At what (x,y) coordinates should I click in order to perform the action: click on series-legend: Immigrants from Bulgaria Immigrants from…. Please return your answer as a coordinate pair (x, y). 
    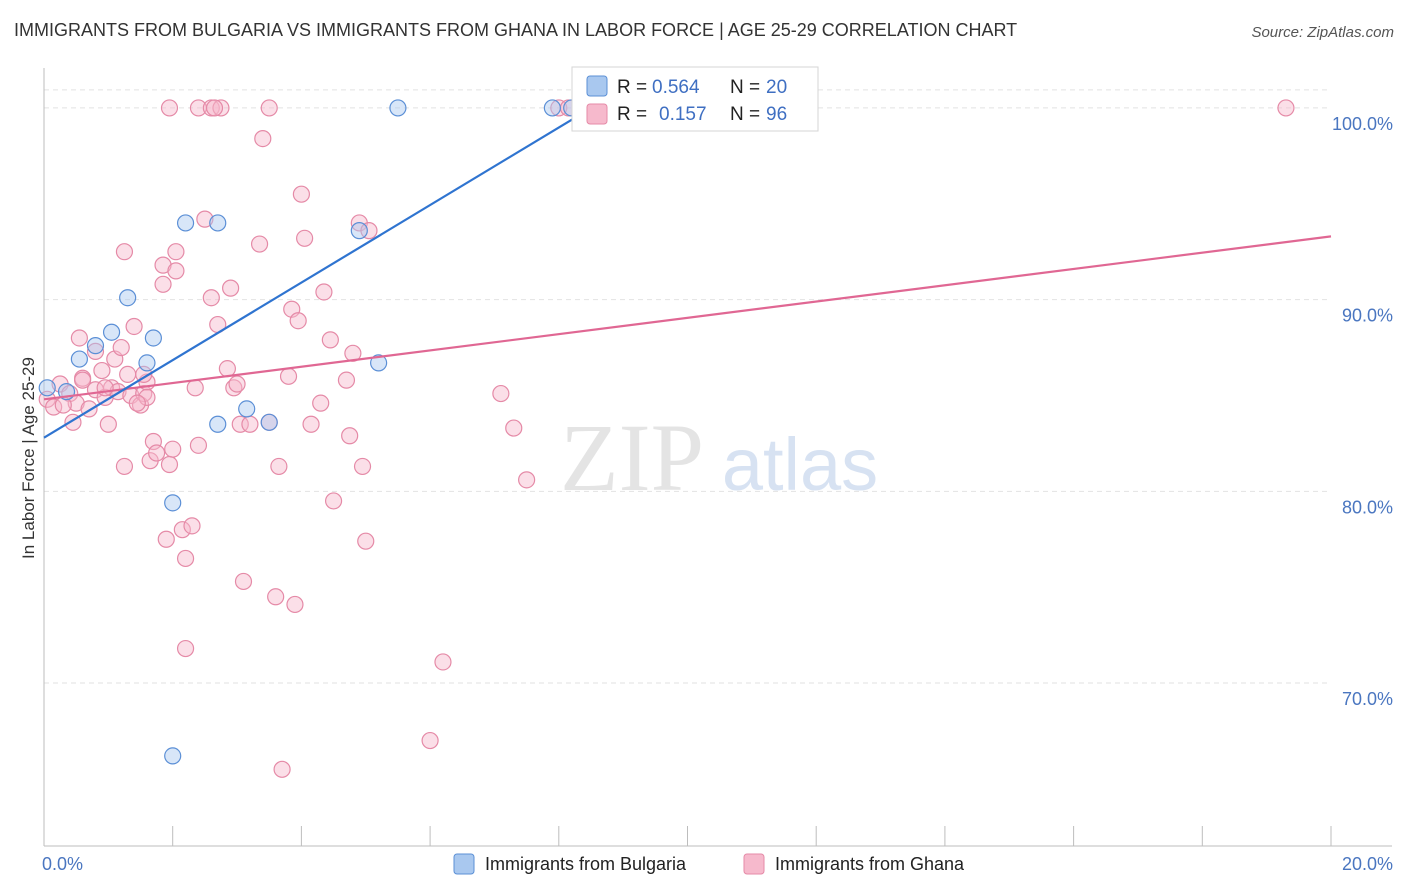
    Looking at the image, I should click on (709, 864).